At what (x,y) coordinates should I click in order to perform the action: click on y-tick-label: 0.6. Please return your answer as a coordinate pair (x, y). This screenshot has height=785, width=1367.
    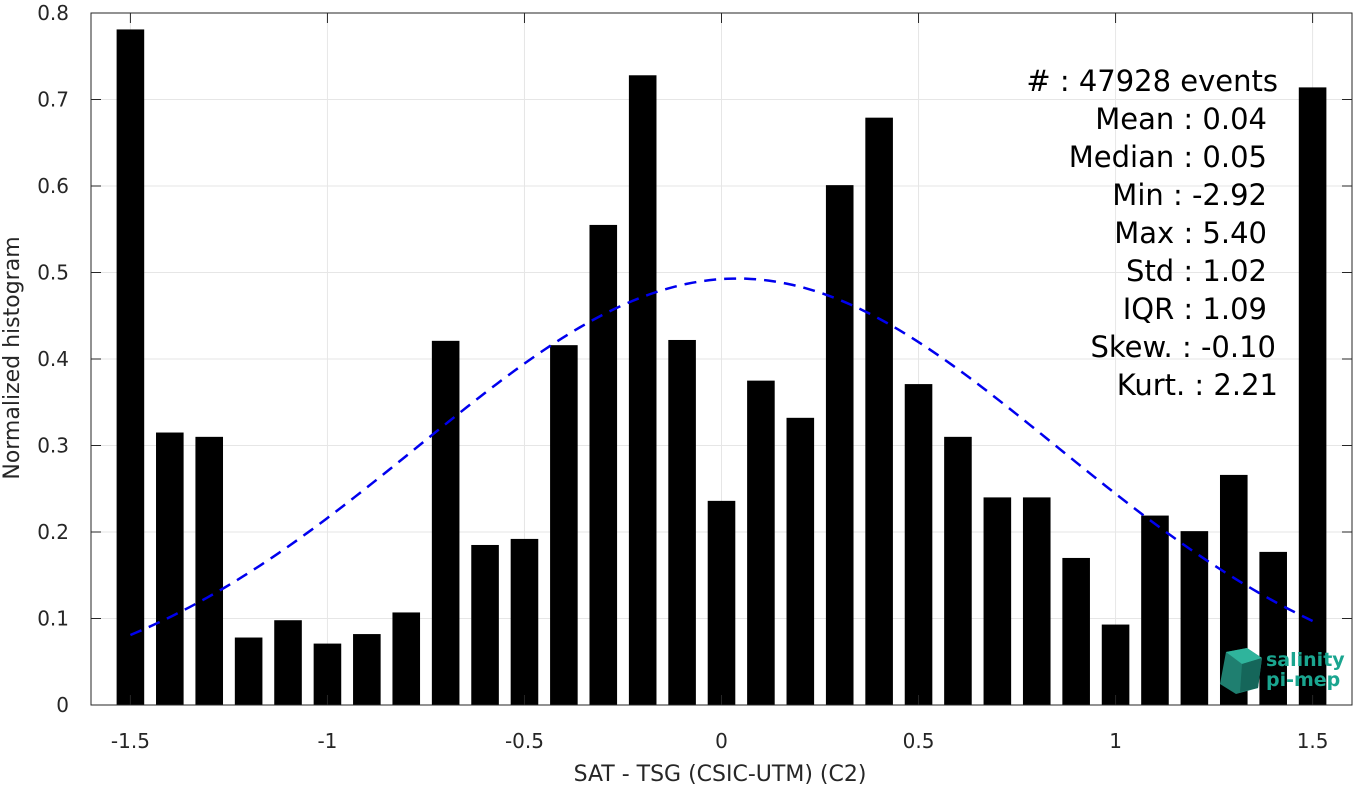
    Looking at the image, I should click on (53, 186).